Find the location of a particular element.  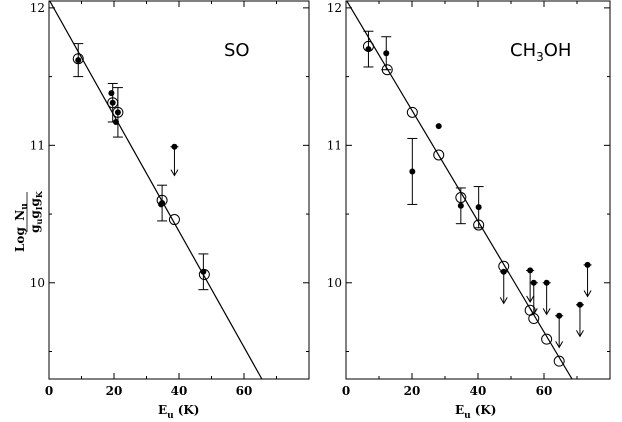

y-tick-label-so: 12 is located at coordinates (37, 8).